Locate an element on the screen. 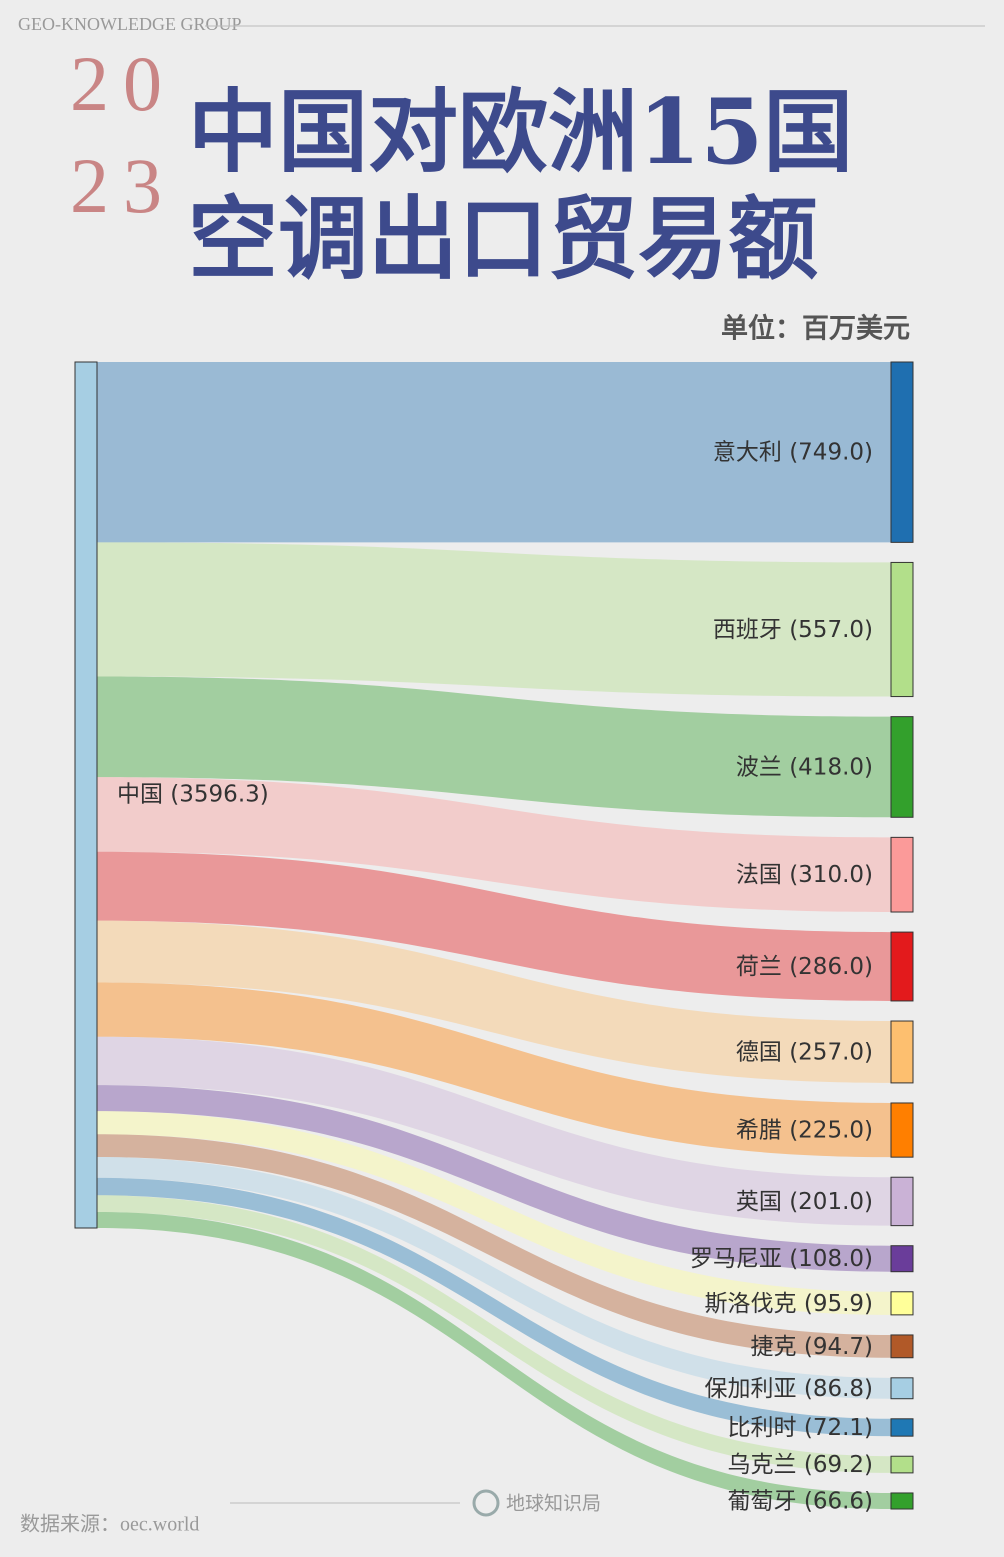 This screenshot has width=1004, height=1557. target-label: 保加利亚 (86.8) is located at coordinates (789, 1389).